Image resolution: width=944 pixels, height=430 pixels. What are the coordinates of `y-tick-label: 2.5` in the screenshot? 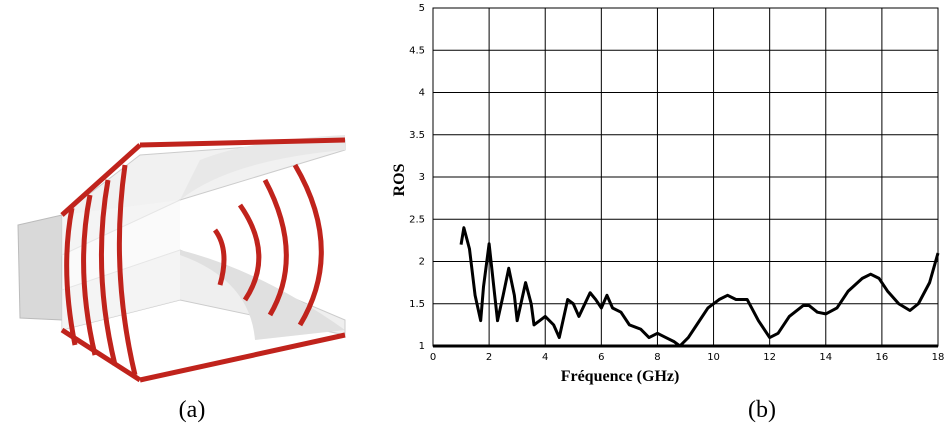 It's located at (417, 219).